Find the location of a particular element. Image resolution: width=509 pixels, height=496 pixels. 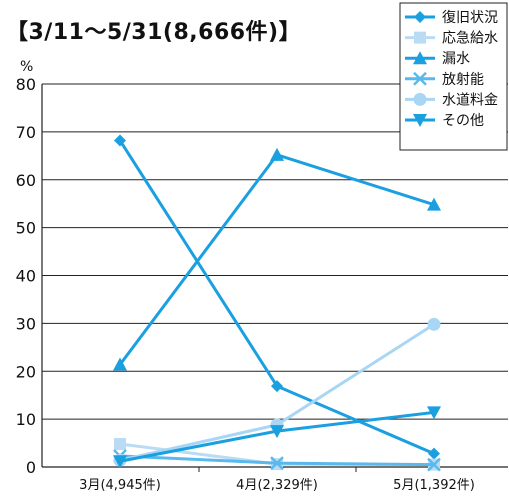

legend-label: 復旧状況 is located at coordinates (470, 17).